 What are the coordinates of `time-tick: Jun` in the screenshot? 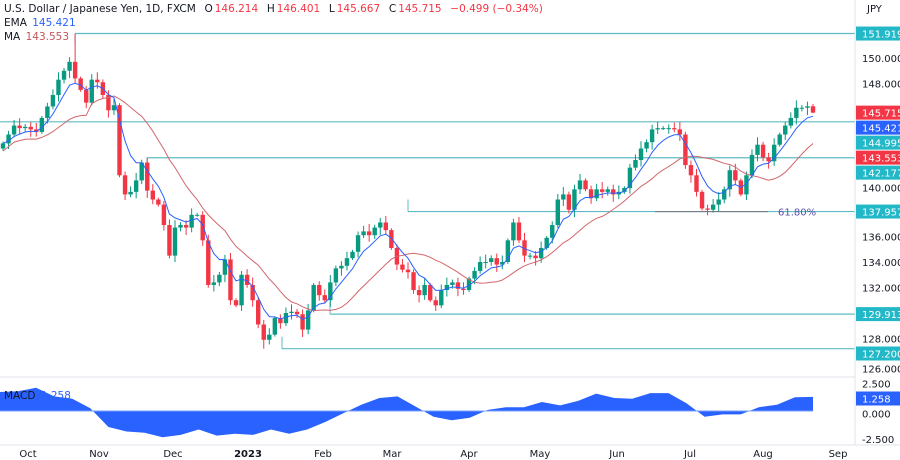 It's located at (616, 454).